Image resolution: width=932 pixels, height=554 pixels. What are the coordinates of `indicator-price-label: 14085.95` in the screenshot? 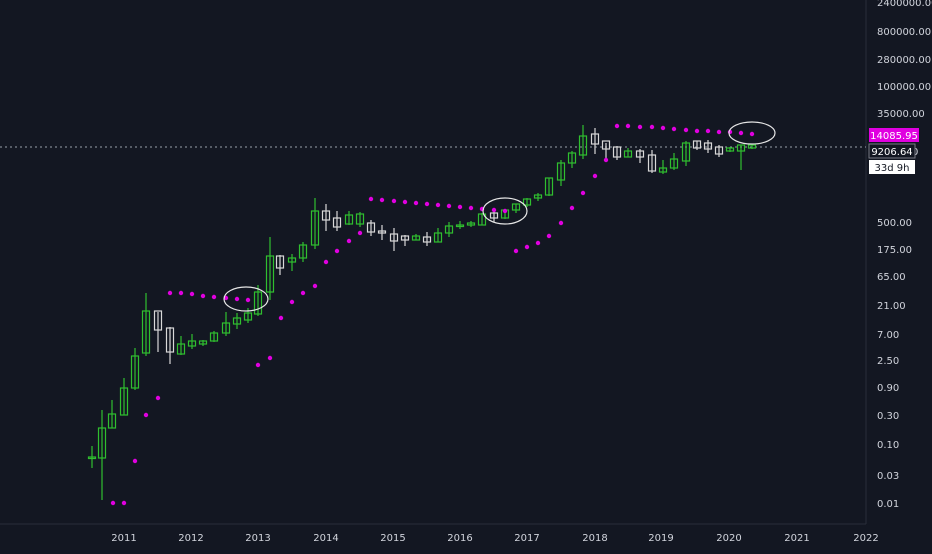 It's located at (894, 136).